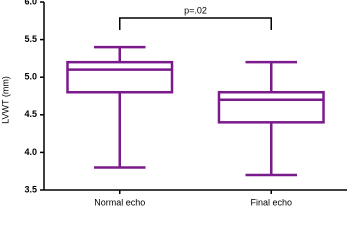 Image resolution: width=347 pixels, height=240 pixels. I want to click on y-tick-label: 5.5, so click(30, 39).